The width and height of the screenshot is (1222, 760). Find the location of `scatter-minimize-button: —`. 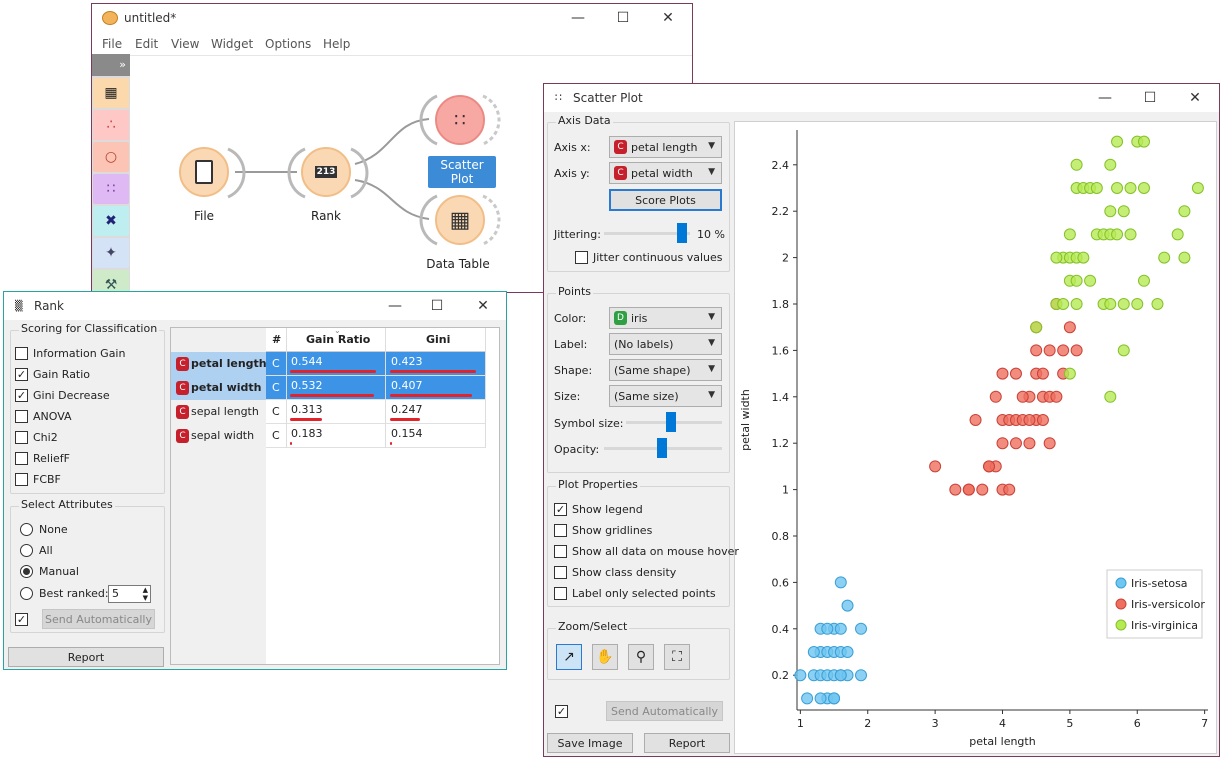

scatter-minimize-button: — is located at coordinates (1105, 98).